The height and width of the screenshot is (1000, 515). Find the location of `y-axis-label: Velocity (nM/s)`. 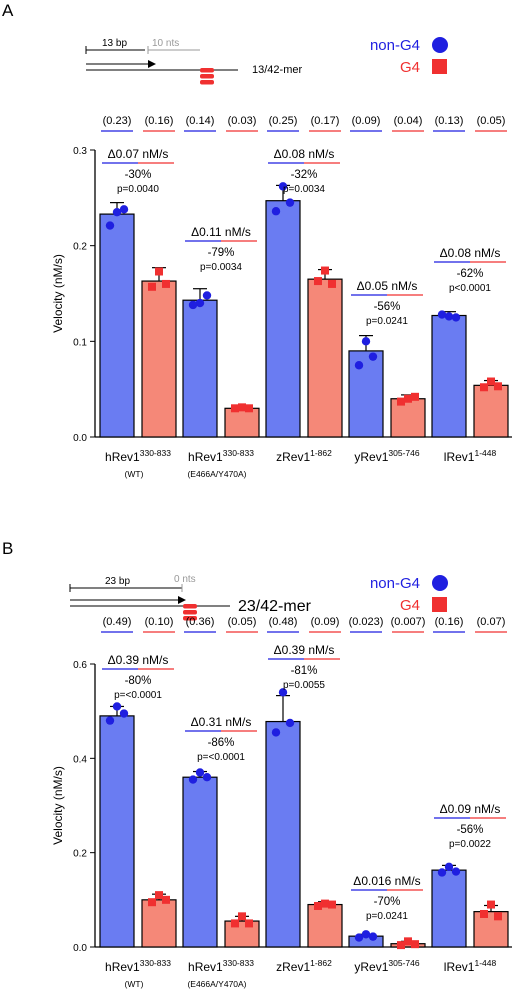

y-axis-label: Velocity (nM/s) is located at coordinates (58, 805).